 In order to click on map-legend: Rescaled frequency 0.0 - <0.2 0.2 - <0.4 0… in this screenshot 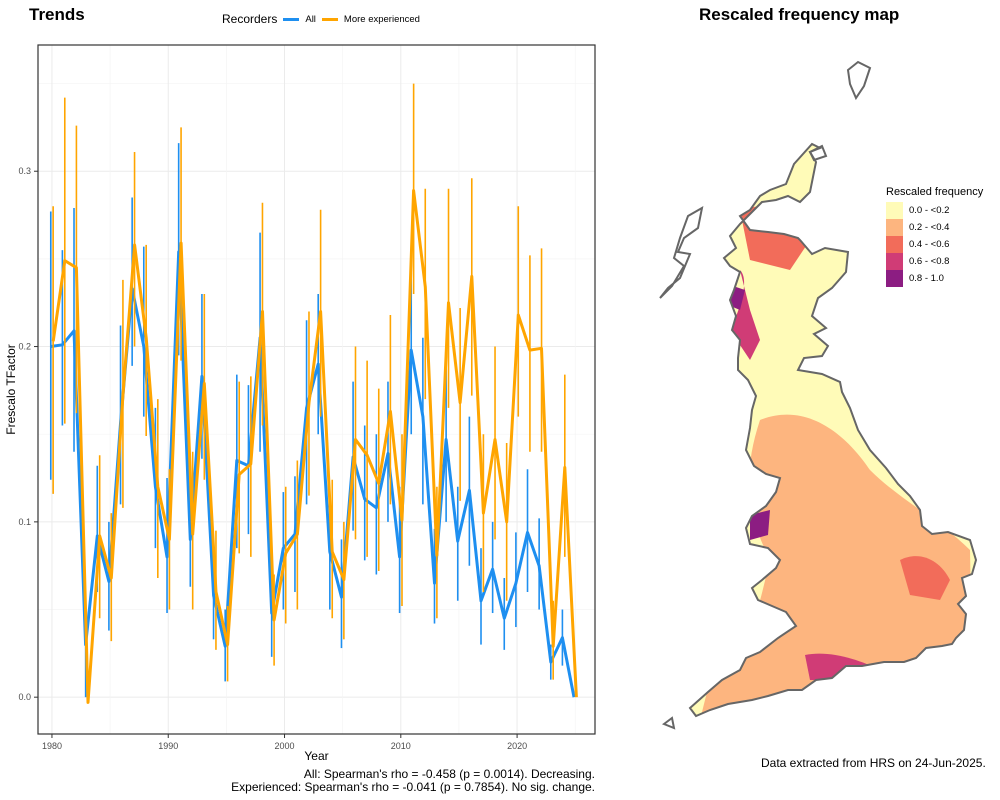, I will do `click(934, 236)`.